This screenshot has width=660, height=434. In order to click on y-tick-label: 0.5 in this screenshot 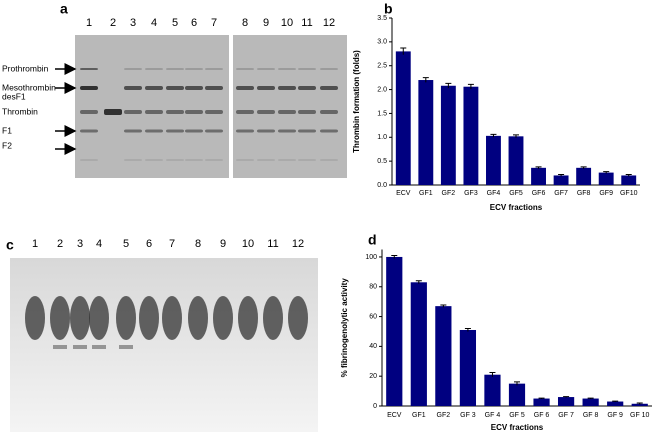, I will do `click(382, 161)`.